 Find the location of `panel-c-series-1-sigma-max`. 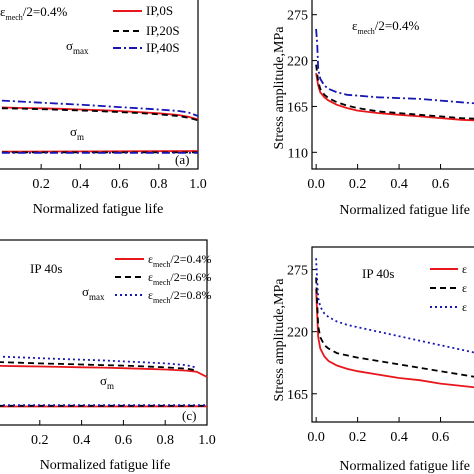

panel-c-series-1-sigma-max is located at coordinates (98, 366).